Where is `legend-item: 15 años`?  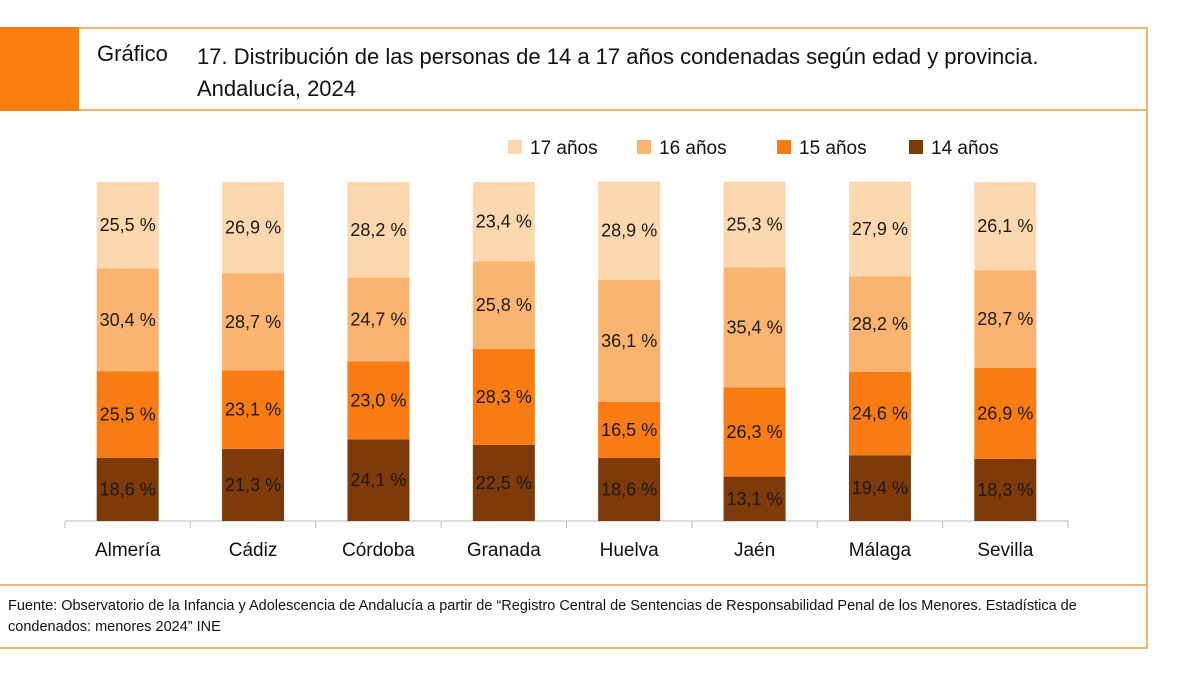 legend-item: 15 años is located at coordinates (822, 148).